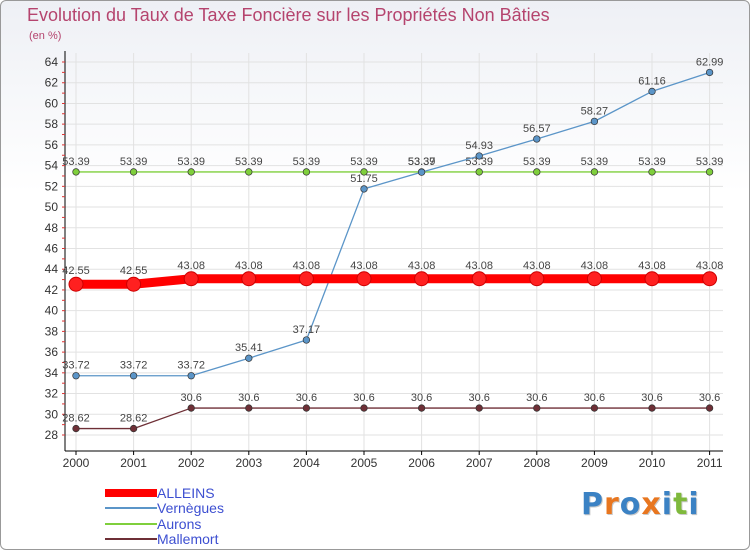  I want to click on y-tick-label: 54, so click(52, 166).